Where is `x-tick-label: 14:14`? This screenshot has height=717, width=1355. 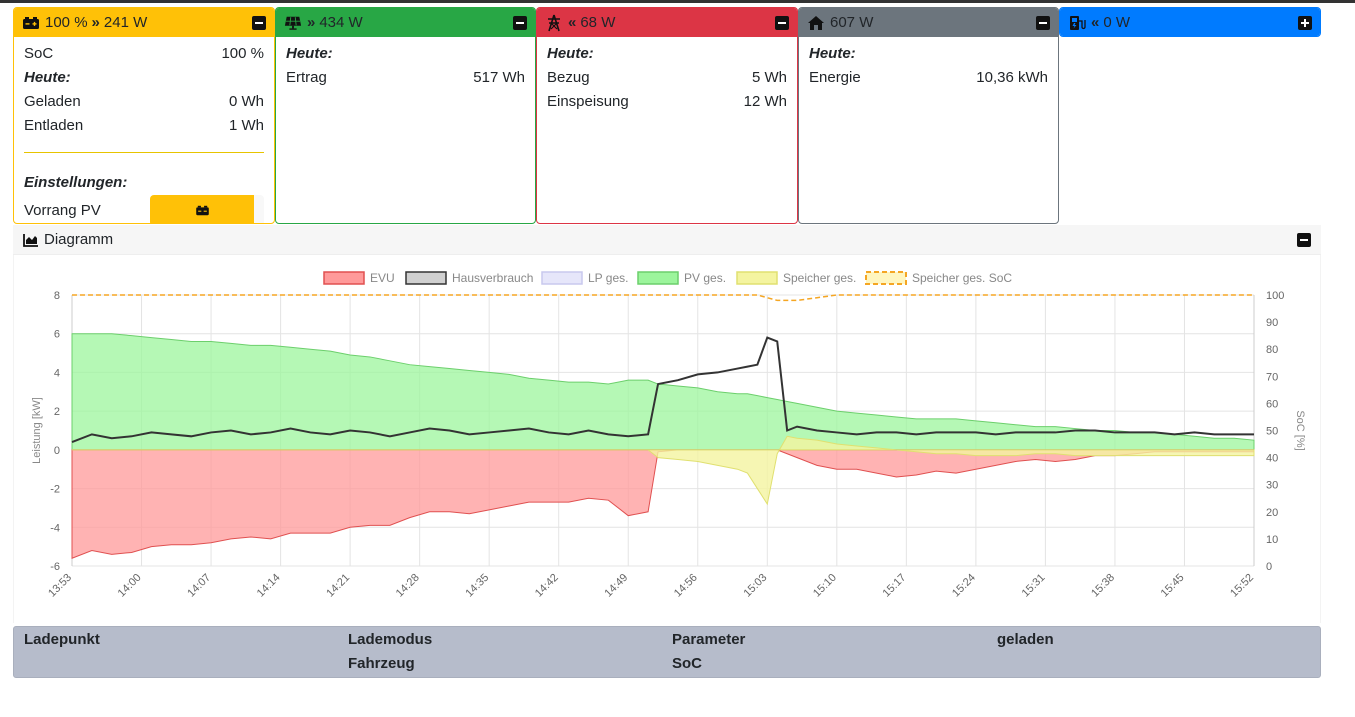
x-tick-label: 14:14 is located at coordinates (269, 586).